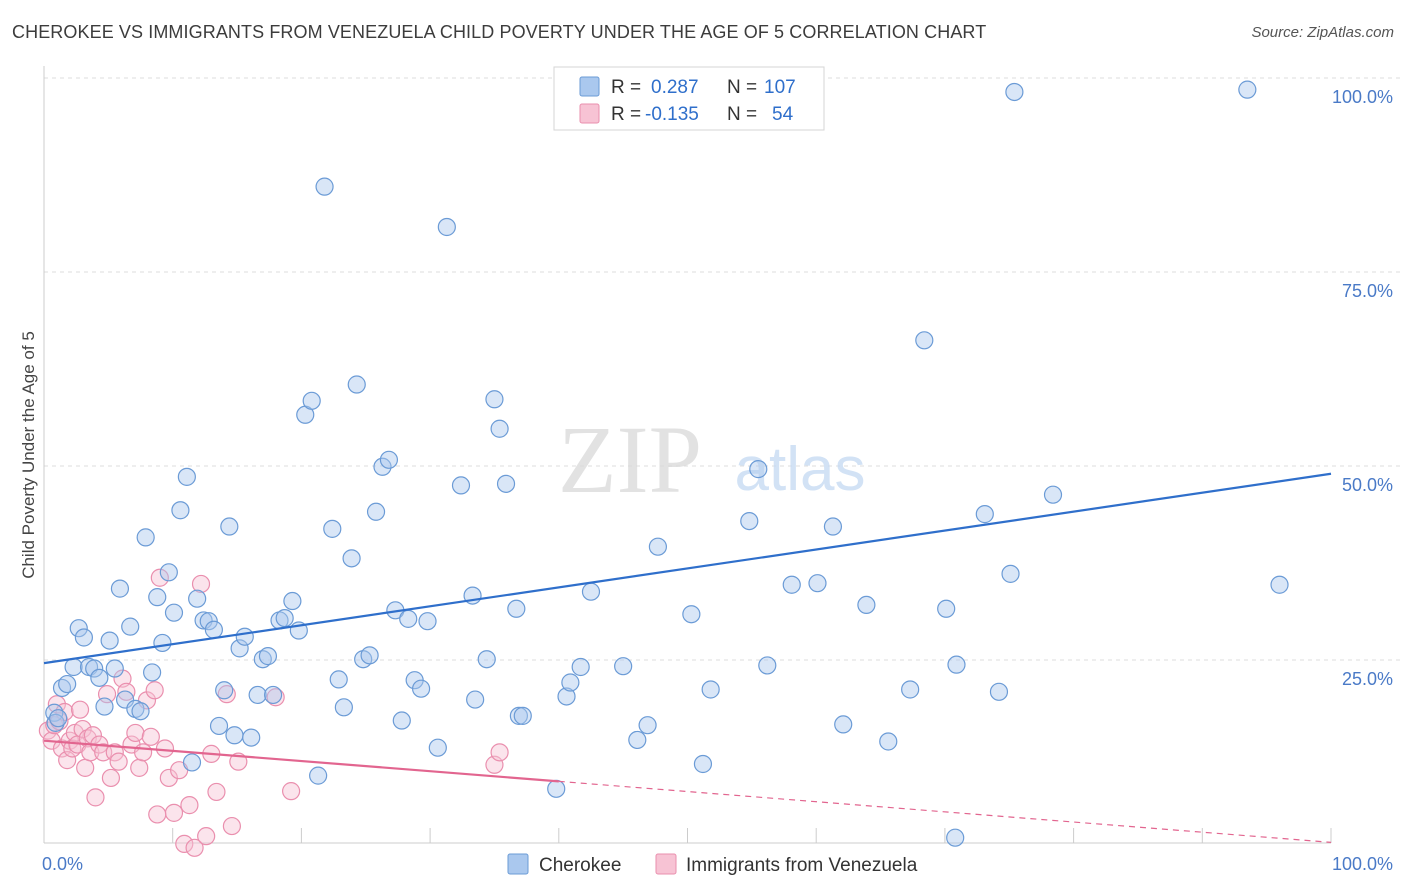 The image size is (1406, 892). What do you see at coordinates (780, 87) in the screenshot?
I see `legend-n-value: 107` at bounding box center [780, 87].